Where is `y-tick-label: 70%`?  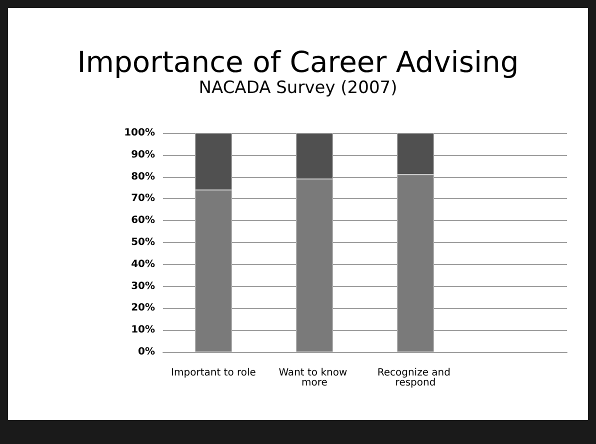
y-tick-label: 70% is located at coordinates (143, 198).